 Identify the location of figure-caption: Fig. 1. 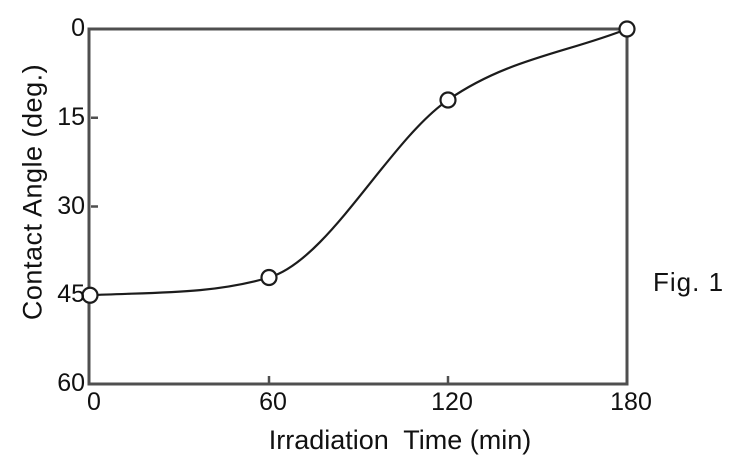
(689, 282).